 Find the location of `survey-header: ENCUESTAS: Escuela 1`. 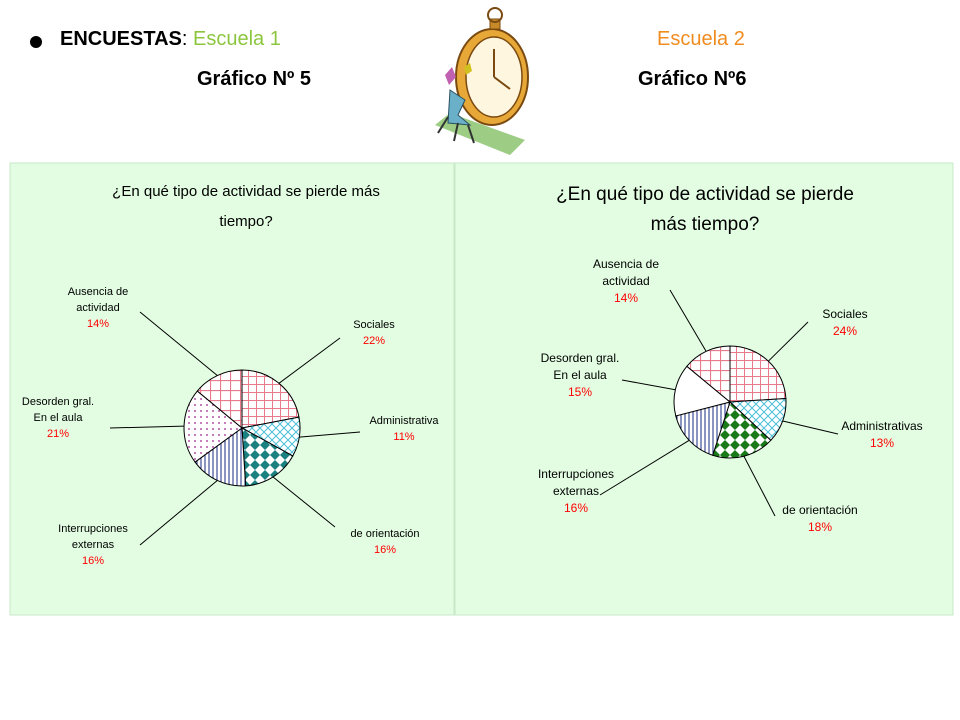

survey-header: ENCUESTAS: Escuela 1 is located at coordinates (170, 39).